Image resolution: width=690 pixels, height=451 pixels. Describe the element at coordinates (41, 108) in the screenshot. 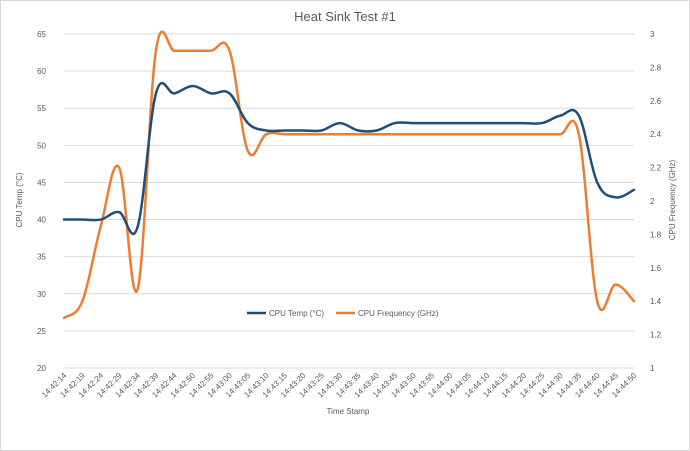

I see `y-left-tick-label: 55` at that location.